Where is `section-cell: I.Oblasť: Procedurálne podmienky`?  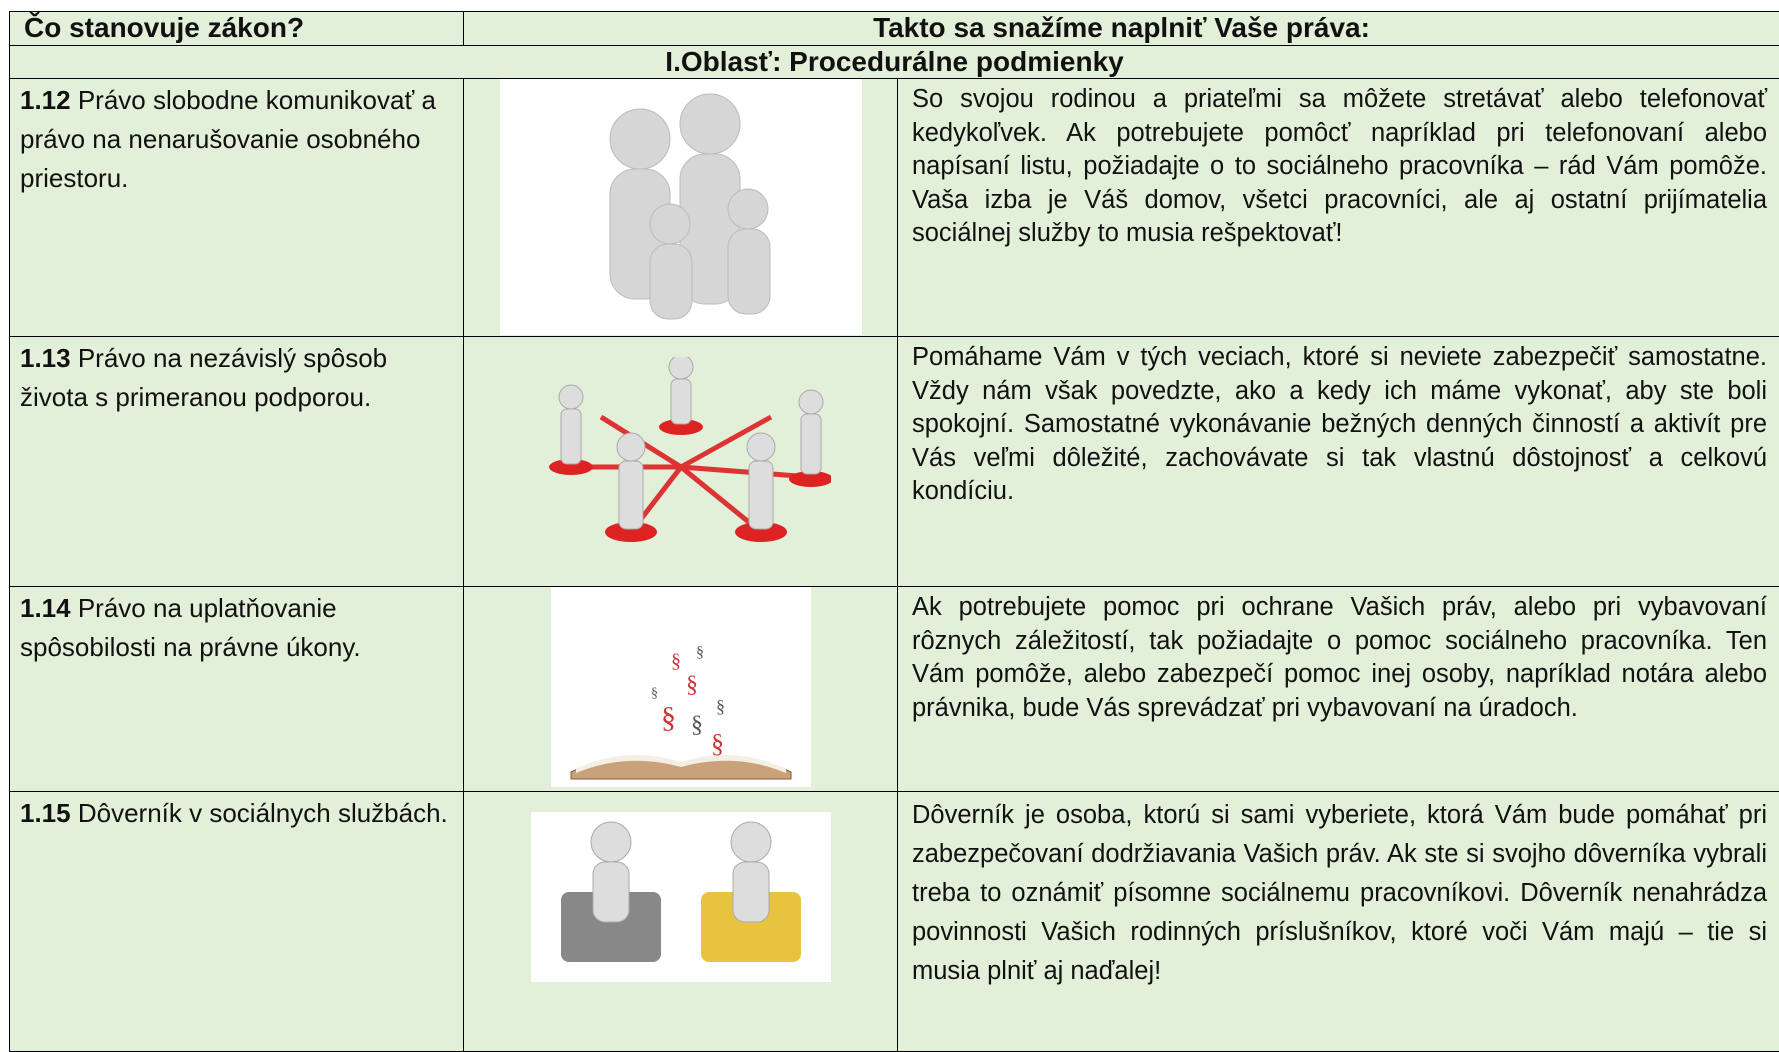 section-cell: I.Oblasť: Procedurálne podmienky is located at coordinates (894, 62).